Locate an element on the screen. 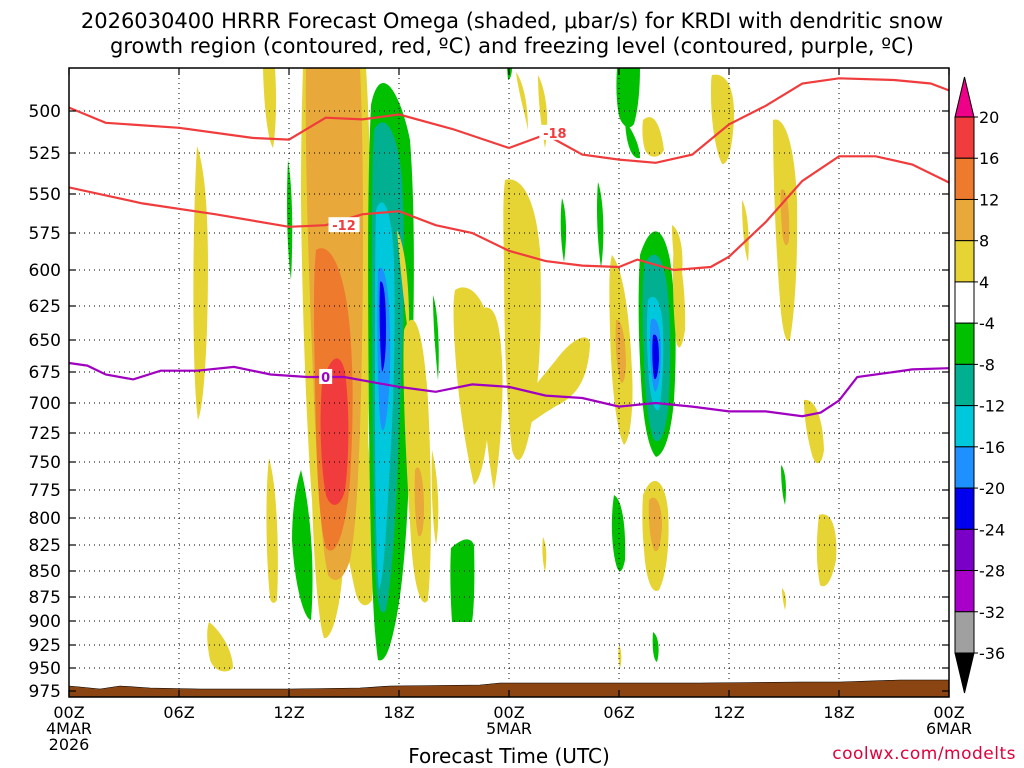 The image size is (1024, 768). colorbar-label: -24 is located at coordinates (992, 529).